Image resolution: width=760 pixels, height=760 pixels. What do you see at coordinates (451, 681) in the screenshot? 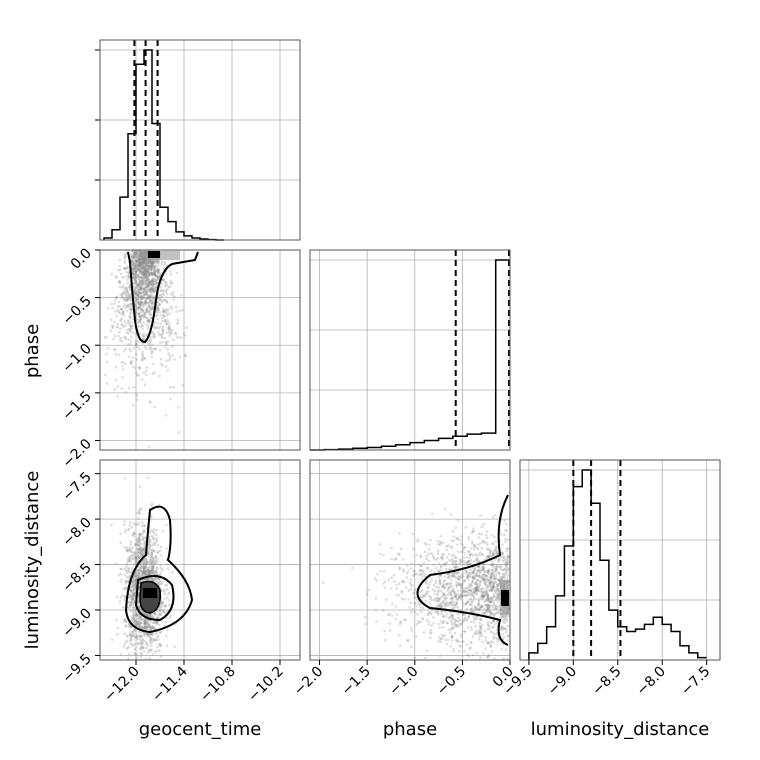
I see `xtick-label-phase: −0.5` at bounding box center [451, 681].